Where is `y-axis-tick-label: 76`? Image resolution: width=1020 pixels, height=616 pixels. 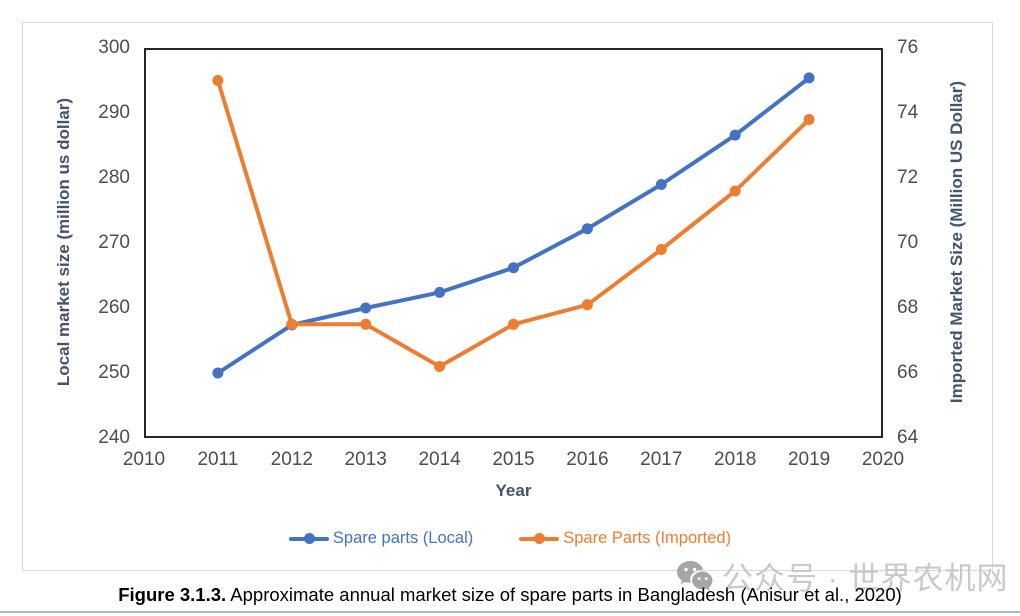
y-axis-tick-label: 76 is located at coordinates (908, 47).